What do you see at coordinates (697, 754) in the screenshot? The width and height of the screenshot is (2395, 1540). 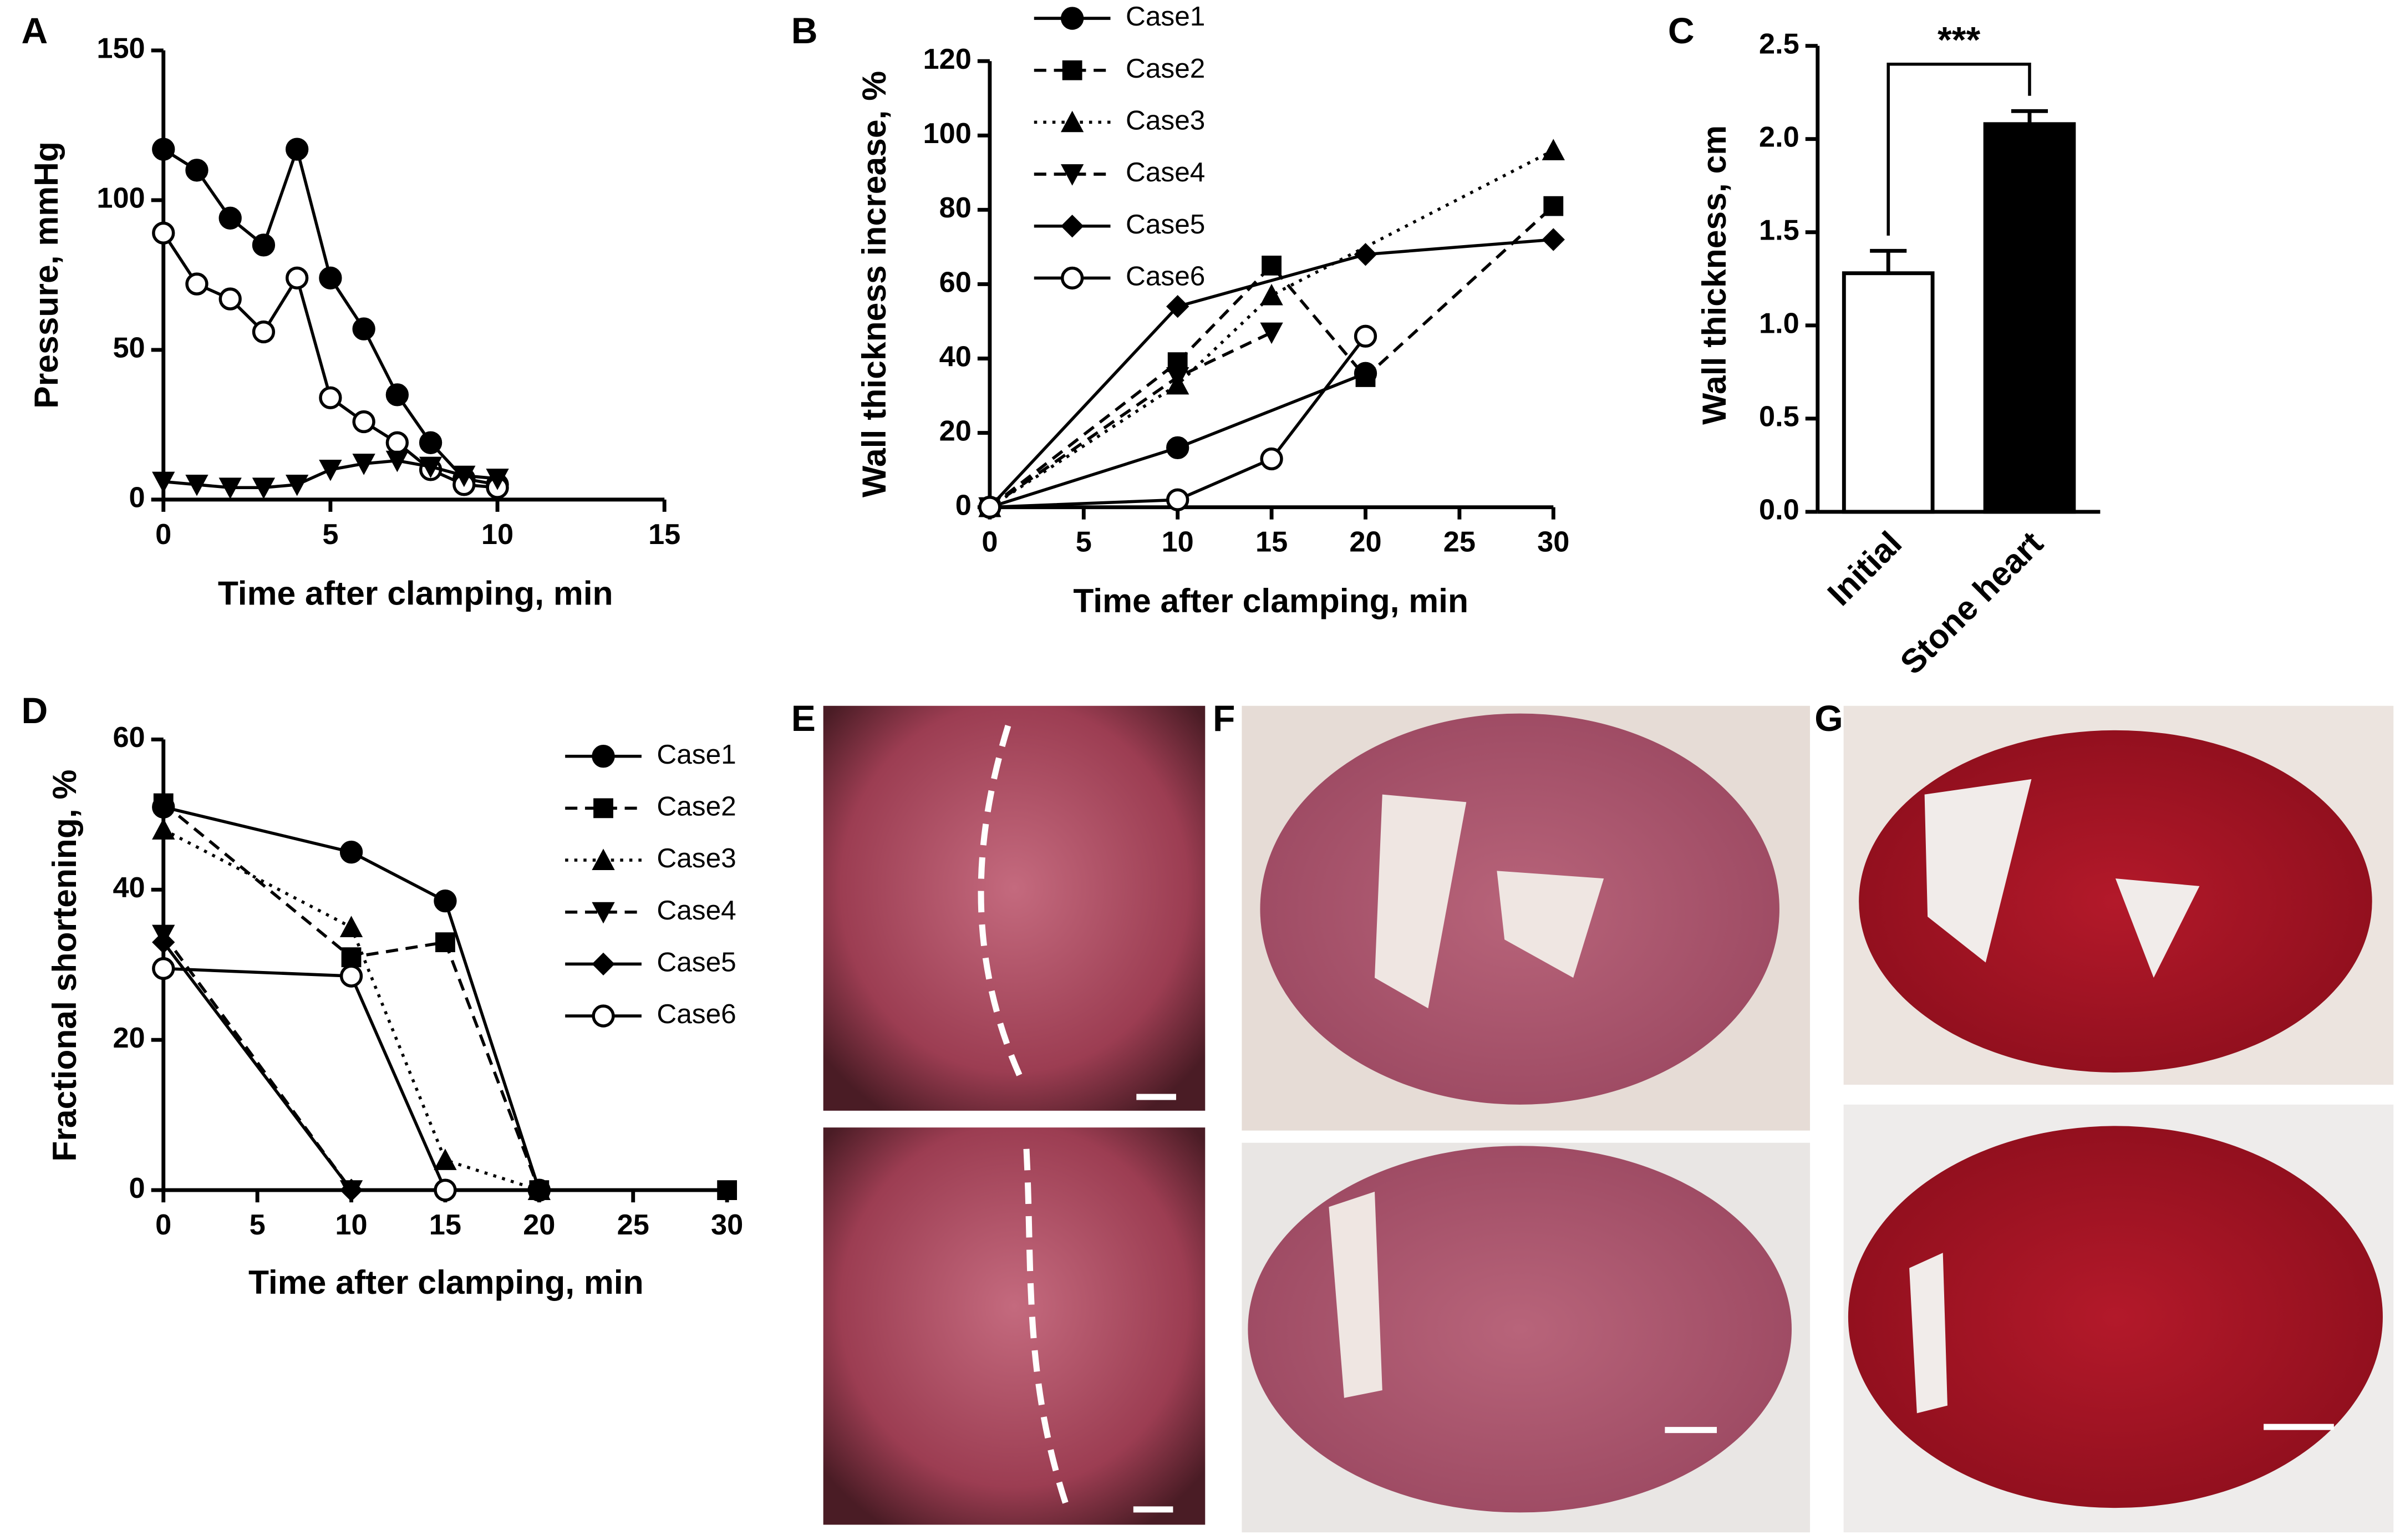 I see `legend-label: Case1` at bounding box center [697, 754].